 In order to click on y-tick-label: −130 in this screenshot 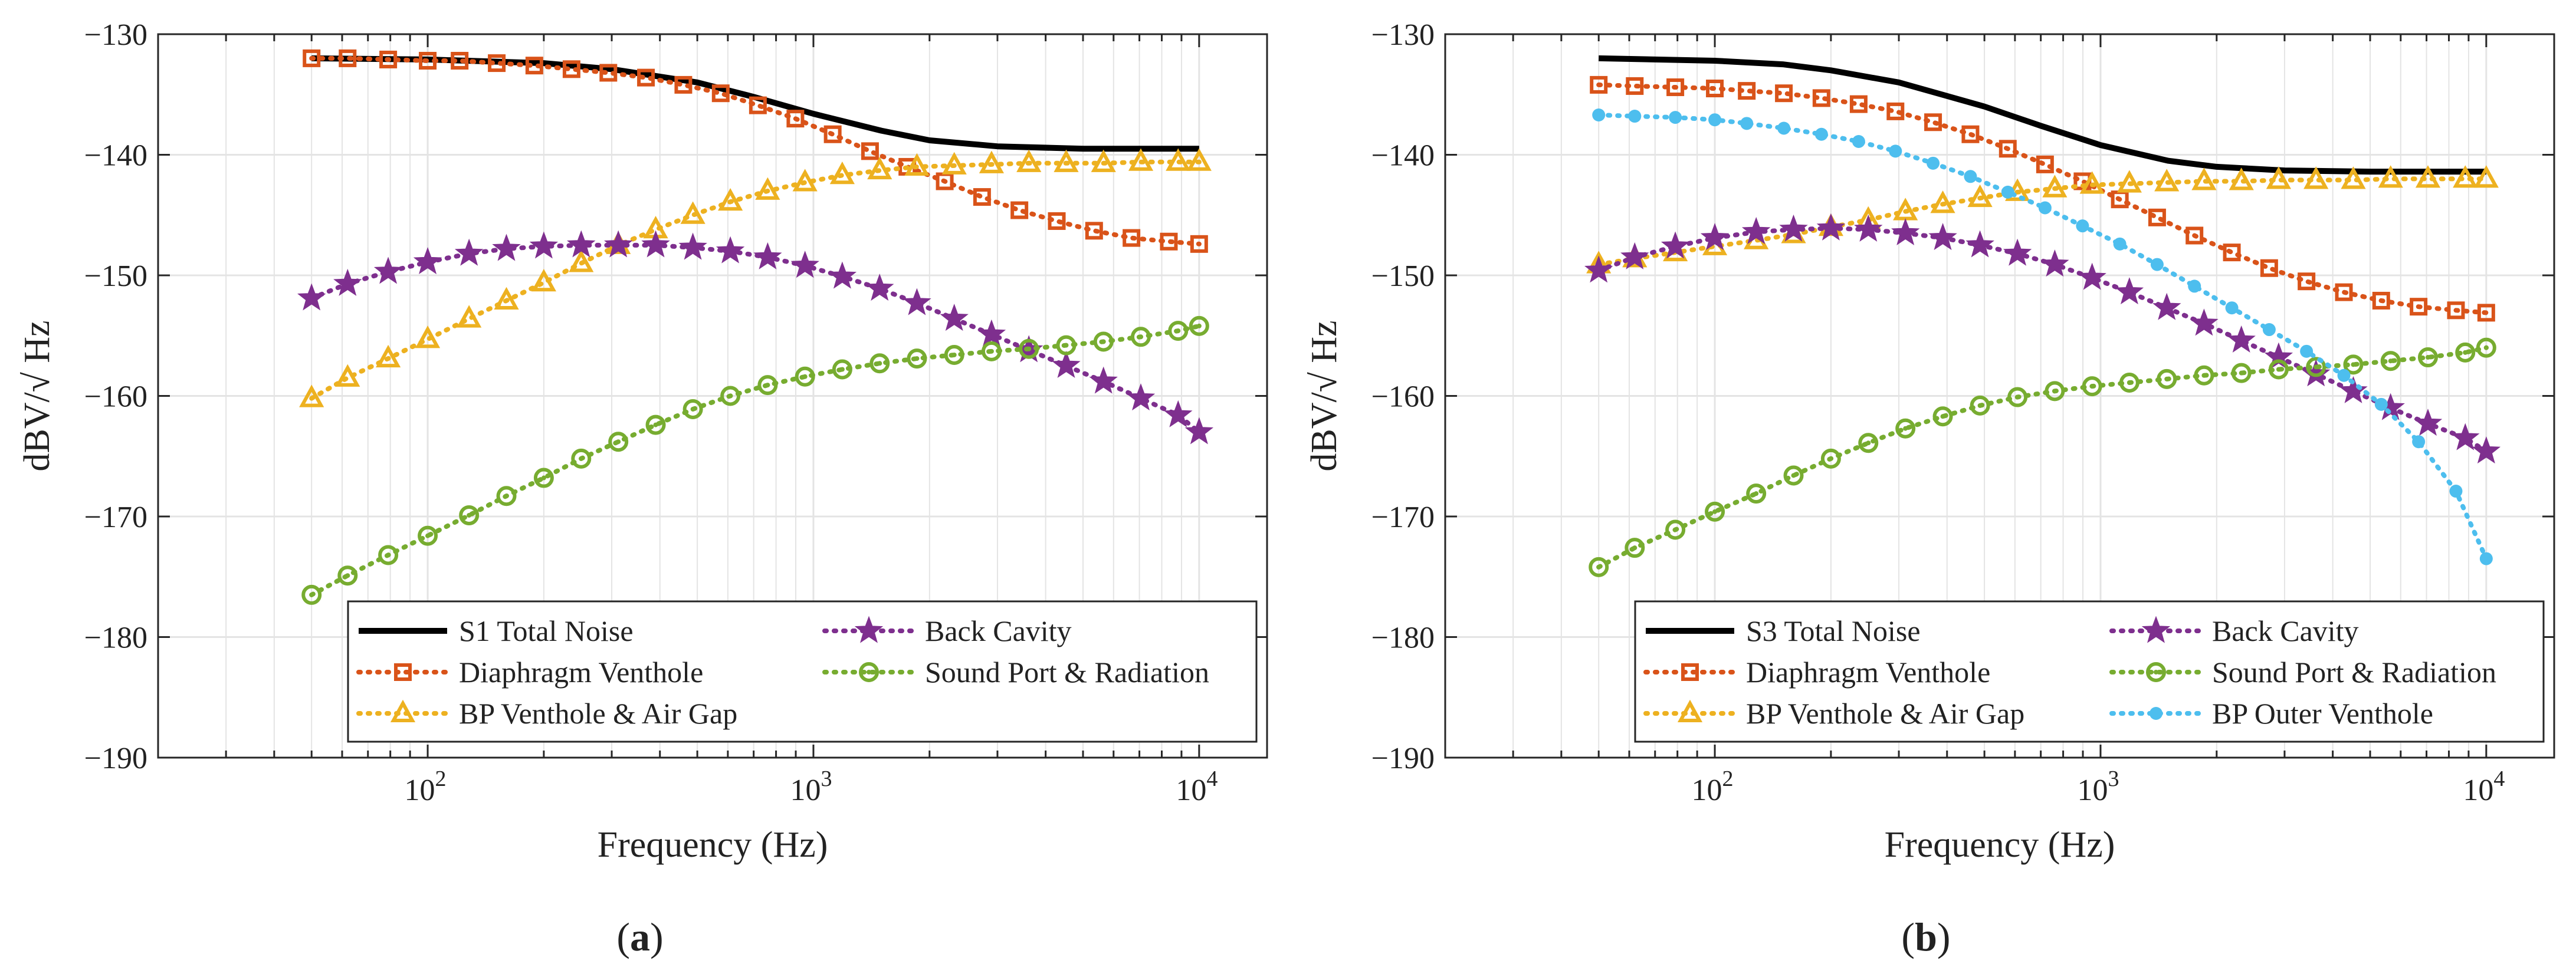, I will do `click(115, 35)`.